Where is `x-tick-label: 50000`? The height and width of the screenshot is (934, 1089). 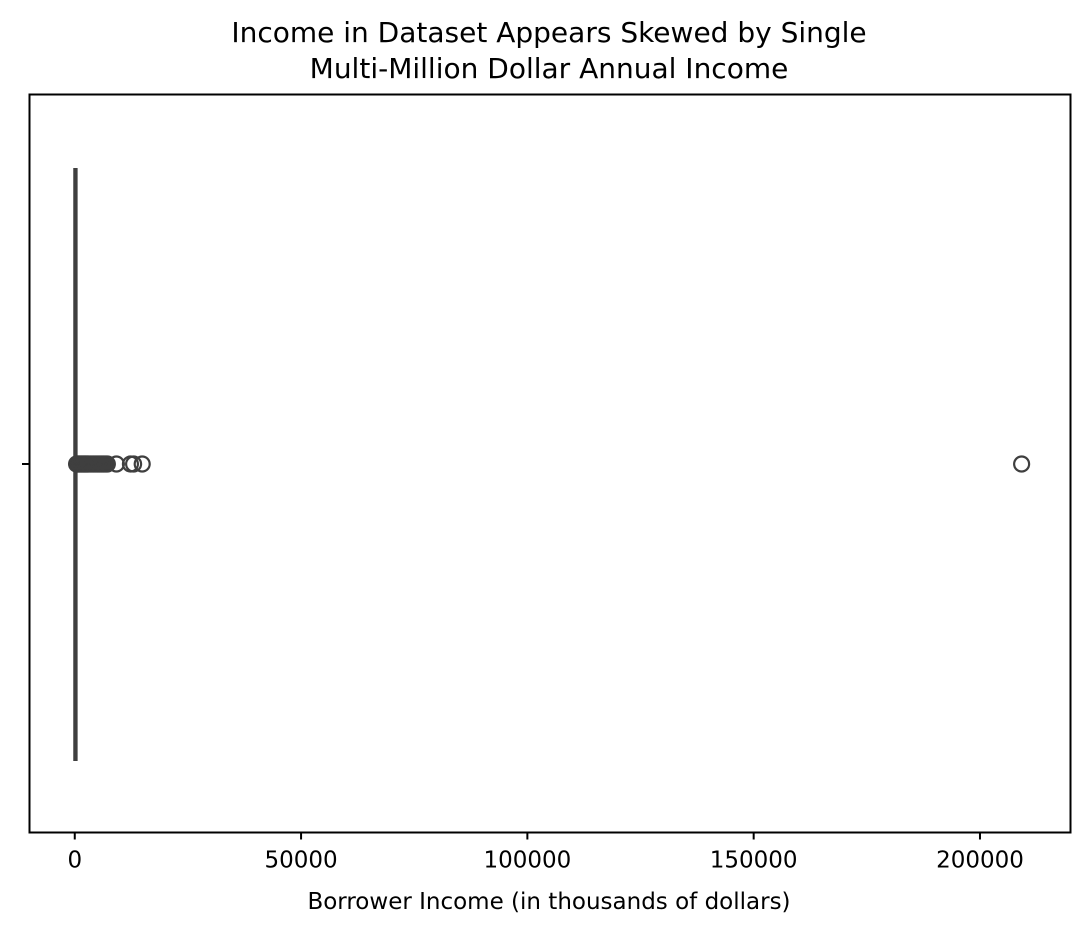
x-tick-label: 50000 is located at coordinates (300, 861).